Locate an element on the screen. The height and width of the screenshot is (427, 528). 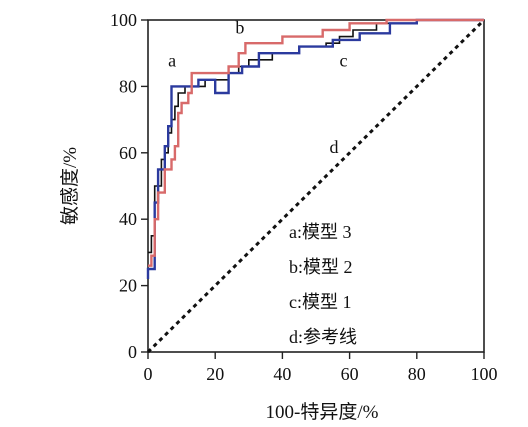
x-axis-title: 100-特异度/% is located at coordinates (322, 412).